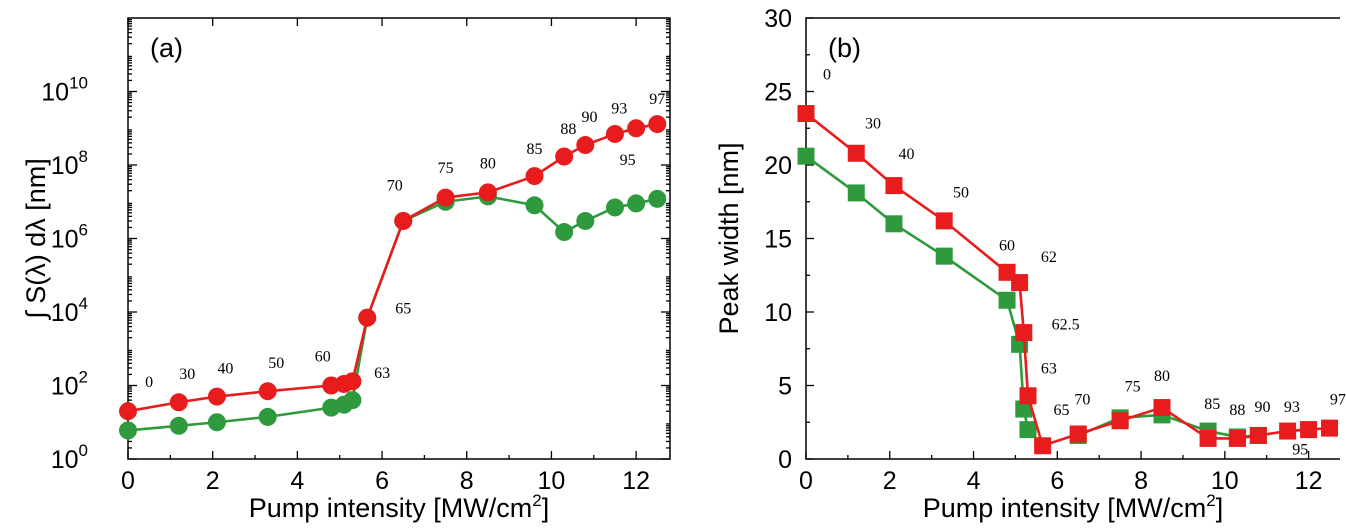 The height and width of the screenshot is (529, 1346). Describe the element at coordinates (844, 48) in the screenshot. I see `panel-label: (b)` at that location.